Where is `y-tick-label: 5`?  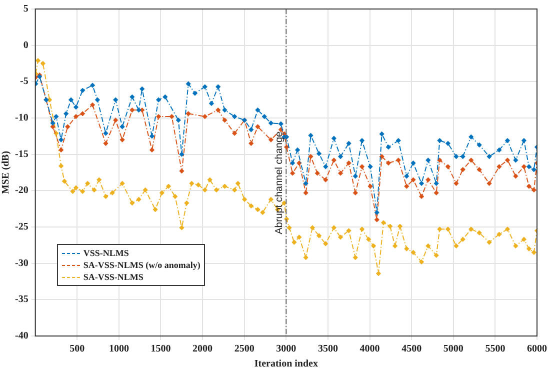 y-tick-label: 5 is located at coordinates (25, 9).